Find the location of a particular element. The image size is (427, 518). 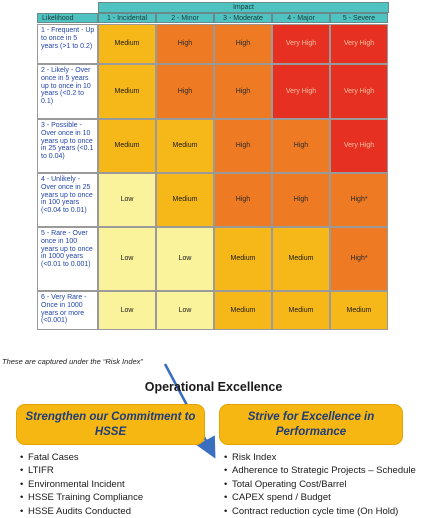

metric-item: Total Operating Cost/Barrel is located at coordinates (320, 484).